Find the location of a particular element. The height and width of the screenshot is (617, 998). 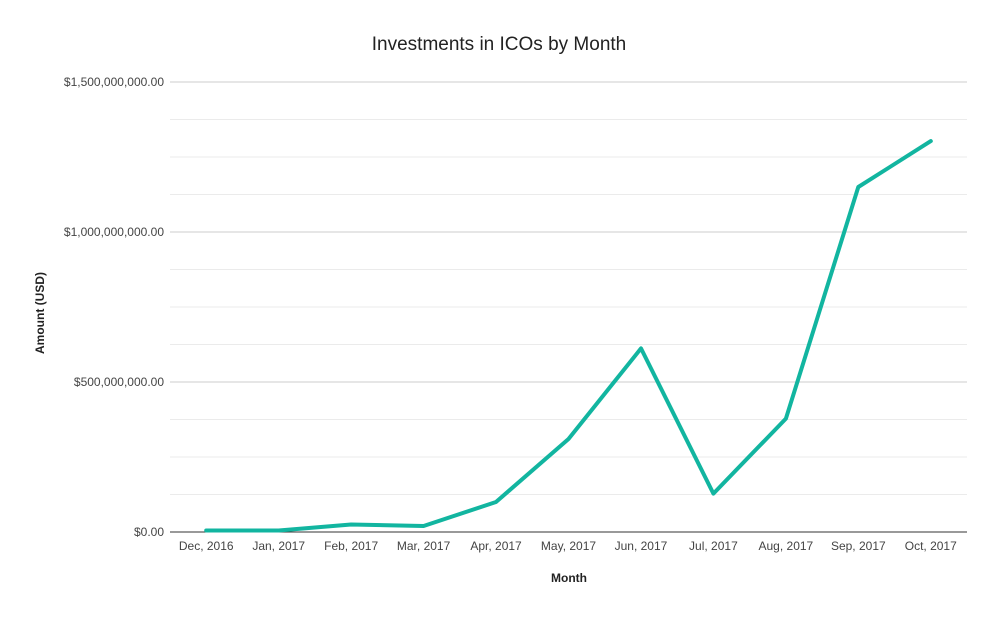

x-tick-label: Aug, 2017 is located at coordinates (786, 546).